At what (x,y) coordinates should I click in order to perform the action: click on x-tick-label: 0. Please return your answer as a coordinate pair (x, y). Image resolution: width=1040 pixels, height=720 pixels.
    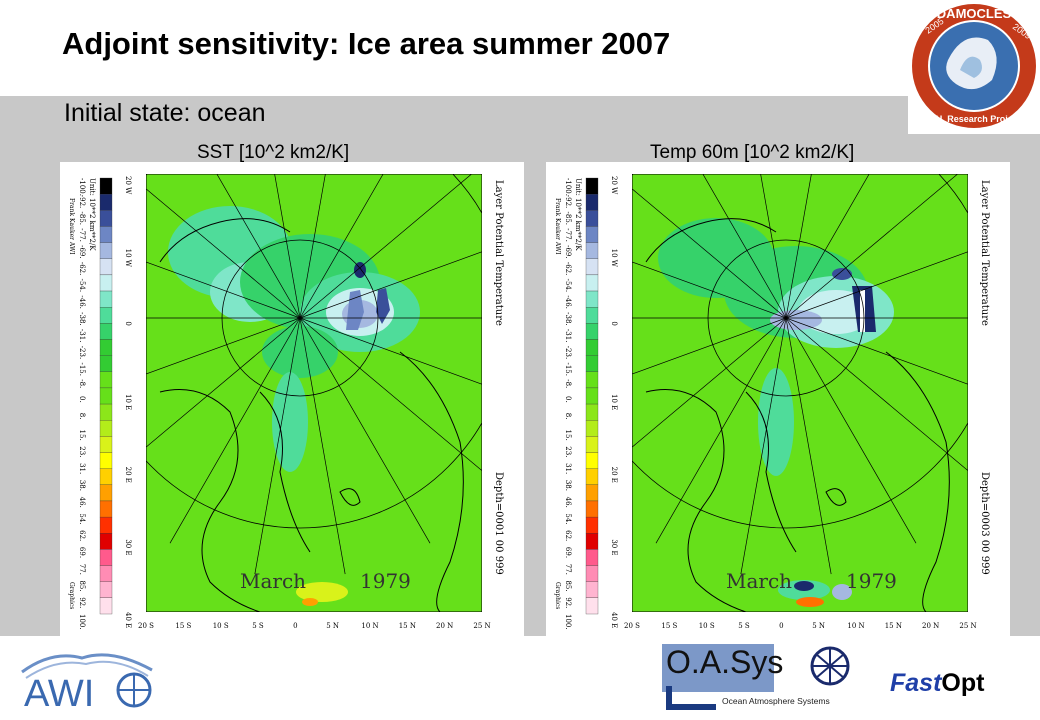
    Looking at the image, I should click on (295, 626).